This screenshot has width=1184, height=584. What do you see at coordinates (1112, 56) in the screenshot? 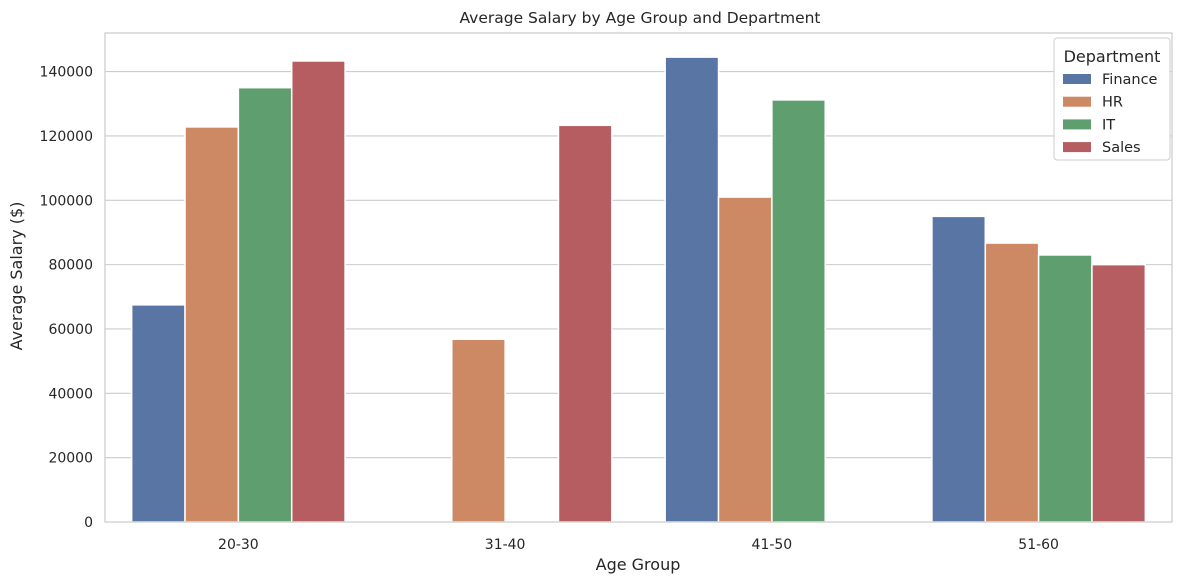
I see `legend-title: Department` at bounding box center [1112, 56].